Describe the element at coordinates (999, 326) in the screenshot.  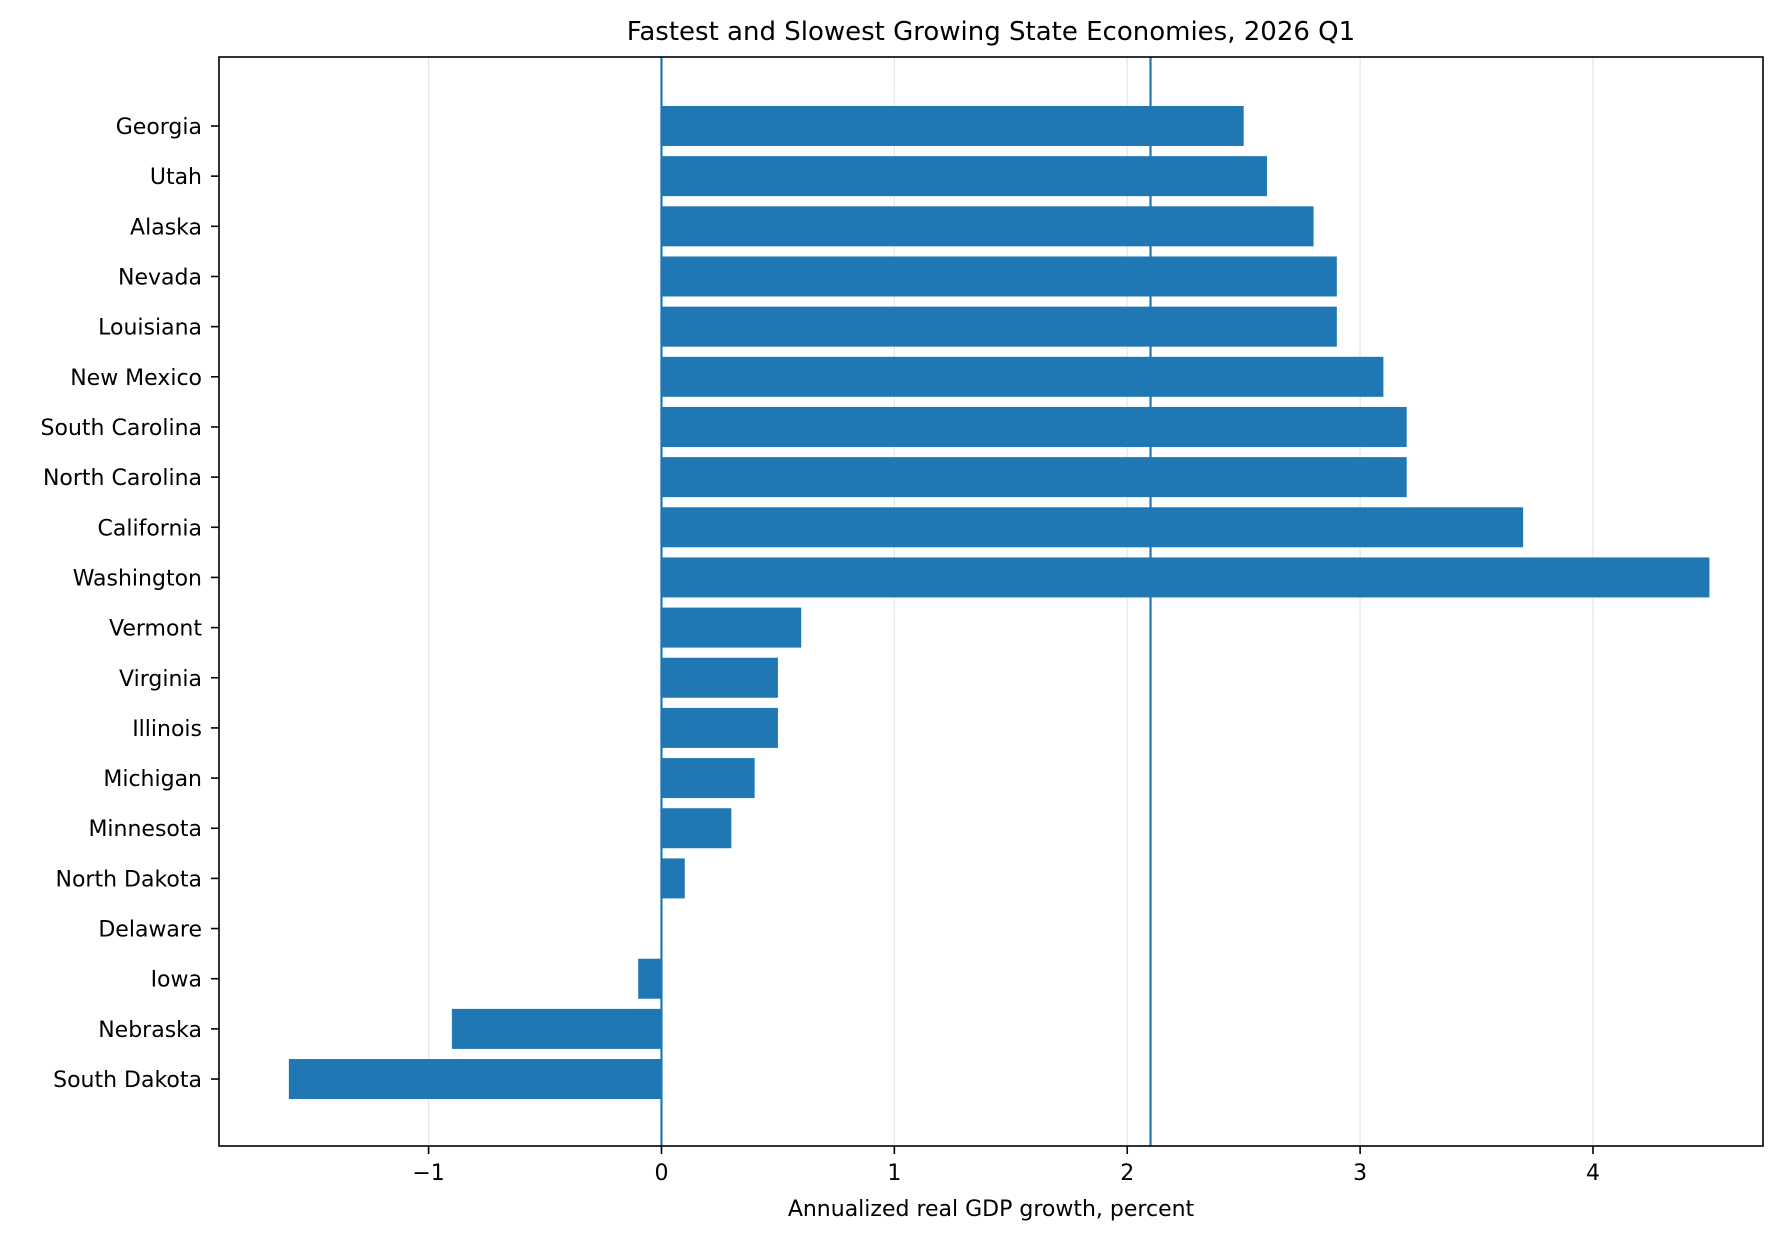
I see `bar-louisiana` at that location.